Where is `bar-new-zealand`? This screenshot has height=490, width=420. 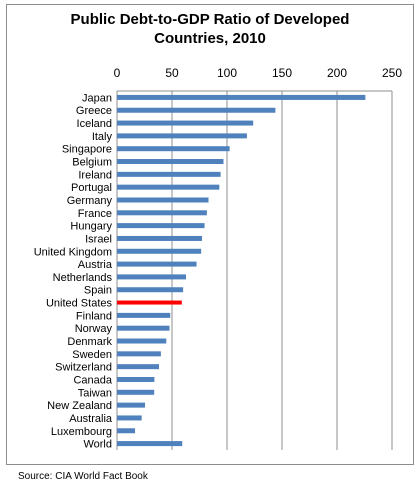 bar-new-zealand is located at coordinates (131, 405).